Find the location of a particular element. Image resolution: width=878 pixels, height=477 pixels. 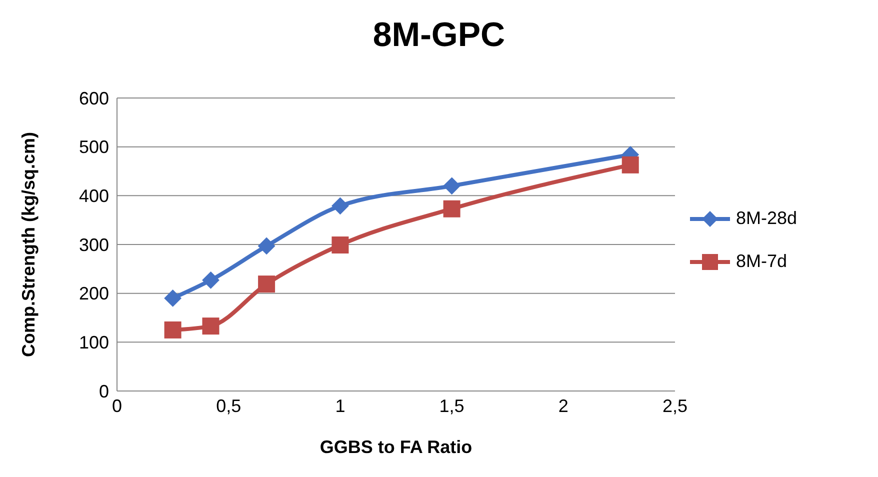

legend-label: 8M-28d is located at coordinates (767, 218).